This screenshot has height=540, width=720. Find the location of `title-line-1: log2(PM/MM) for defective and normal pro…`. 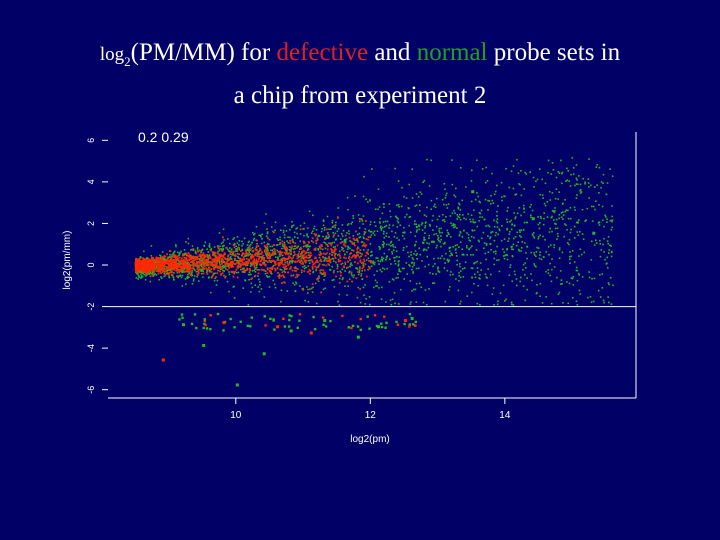

title-line-1: log2(PM/MM) for defective and normal pro… is located at coordinates (360, 57).